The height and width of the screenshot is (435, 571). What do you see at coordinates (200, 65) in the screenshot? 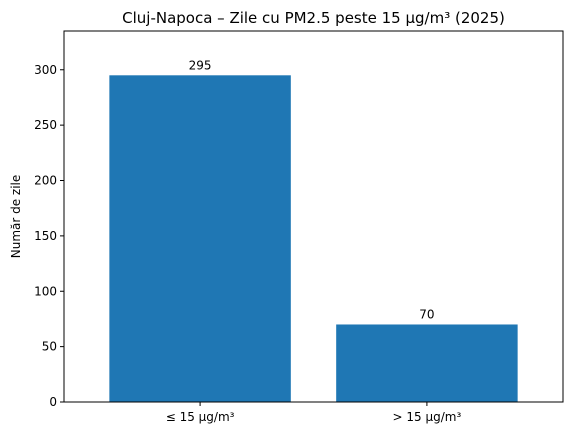
I see `data-label-0: 295` at bounding box center [200, 65].